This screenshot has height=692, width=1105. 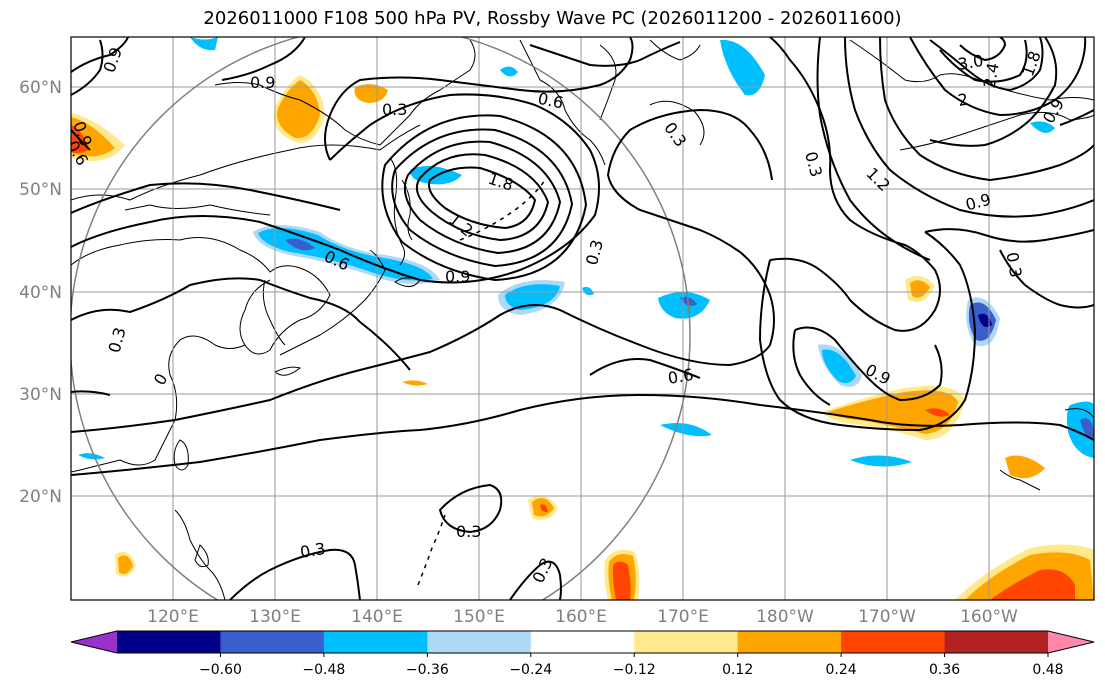 What do you see at coordinates (220, 670) in the screenshot?
I see `colorbar-tick-label: −0.60` at bounding box center [220, 670].